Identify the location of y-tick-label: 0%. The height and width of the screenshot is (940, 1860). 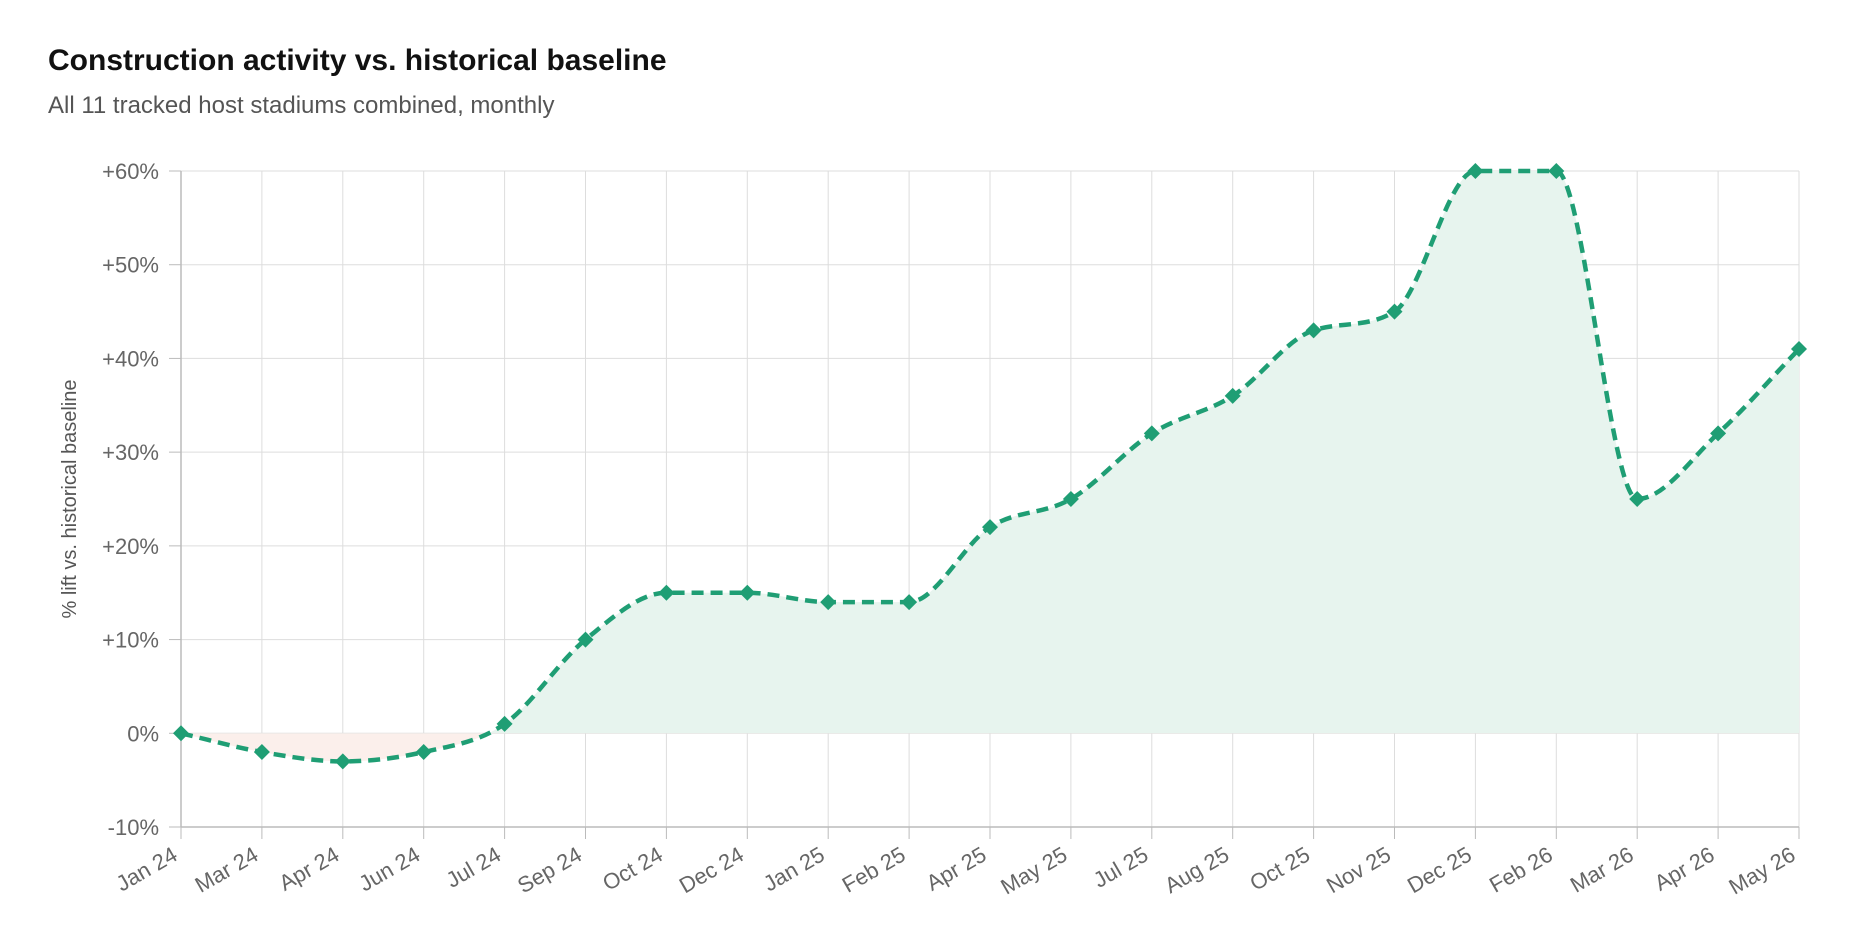
(143, 733).